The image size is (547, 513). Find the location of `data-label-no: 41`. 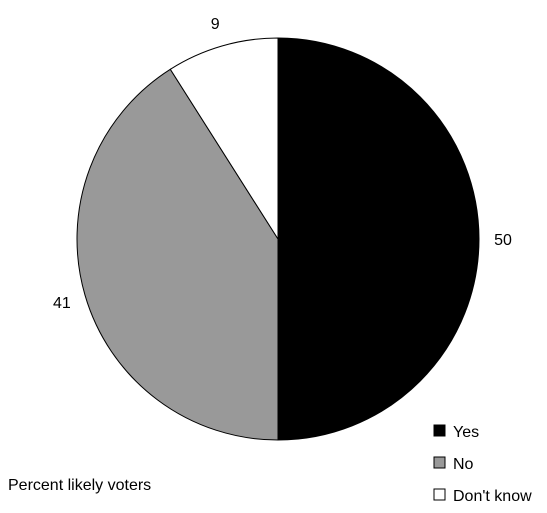

data-label-no: 41 is located at coordinates (62, 303).